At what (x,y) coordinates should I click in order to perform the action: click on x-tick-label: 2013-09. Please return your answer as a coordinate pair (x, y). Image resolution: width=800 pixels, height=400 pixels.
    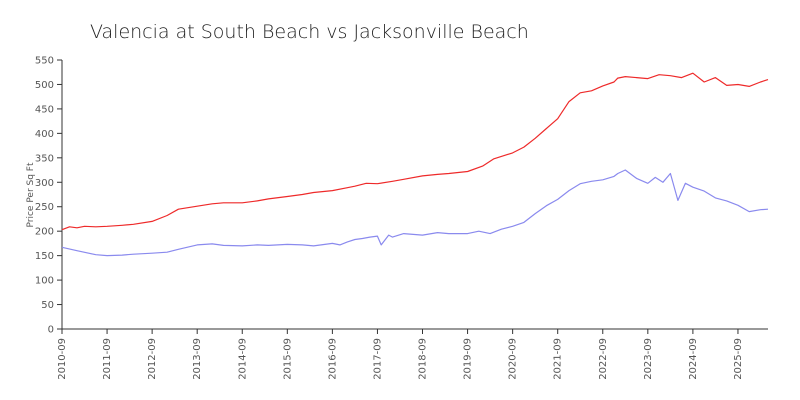
    Looking at the image, I should click on (197, 359).